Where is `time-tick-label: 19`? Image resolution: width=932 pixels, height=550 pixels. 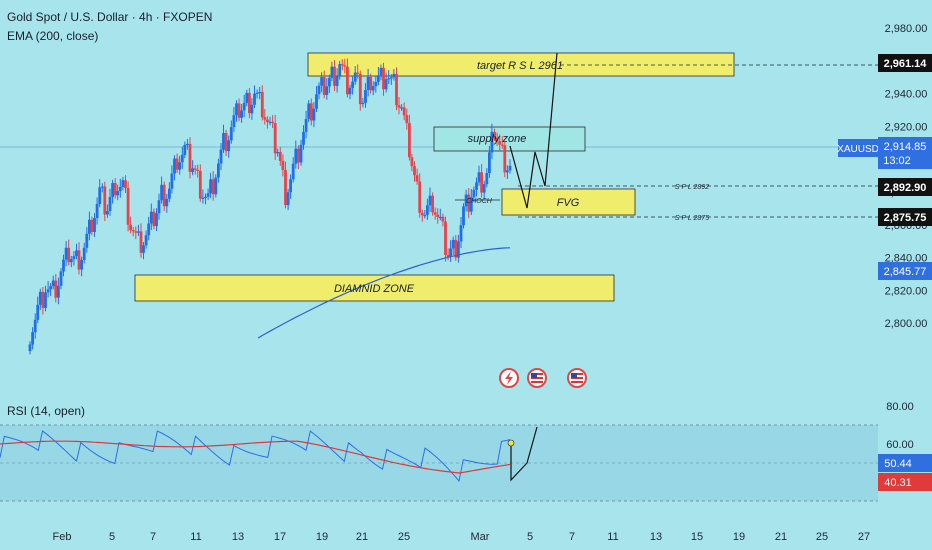 time-tick-label: 19 is located at coordinates (739, 537).